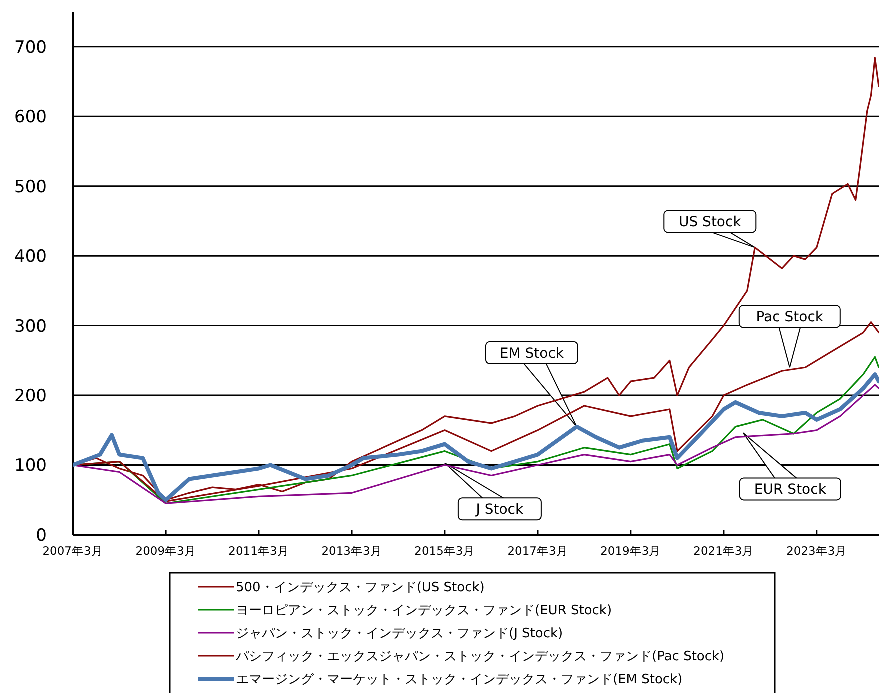  I want to click on y-tick-label: 500, so click(30, 187).